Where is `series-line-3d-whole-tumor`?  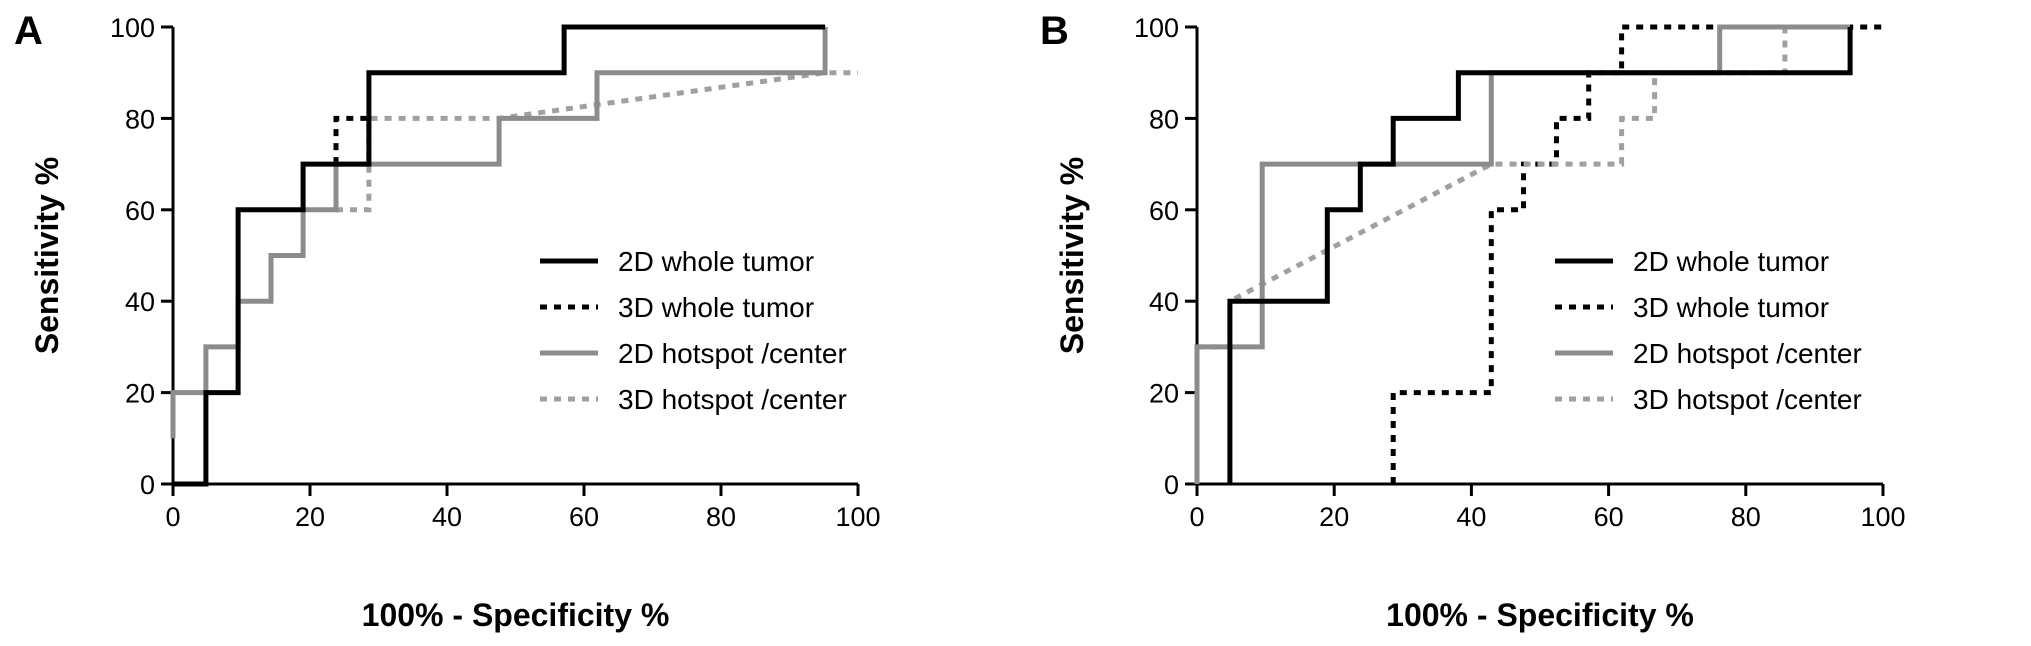 series-line-3d-whole-tumor is located at coordinates (352, 140).